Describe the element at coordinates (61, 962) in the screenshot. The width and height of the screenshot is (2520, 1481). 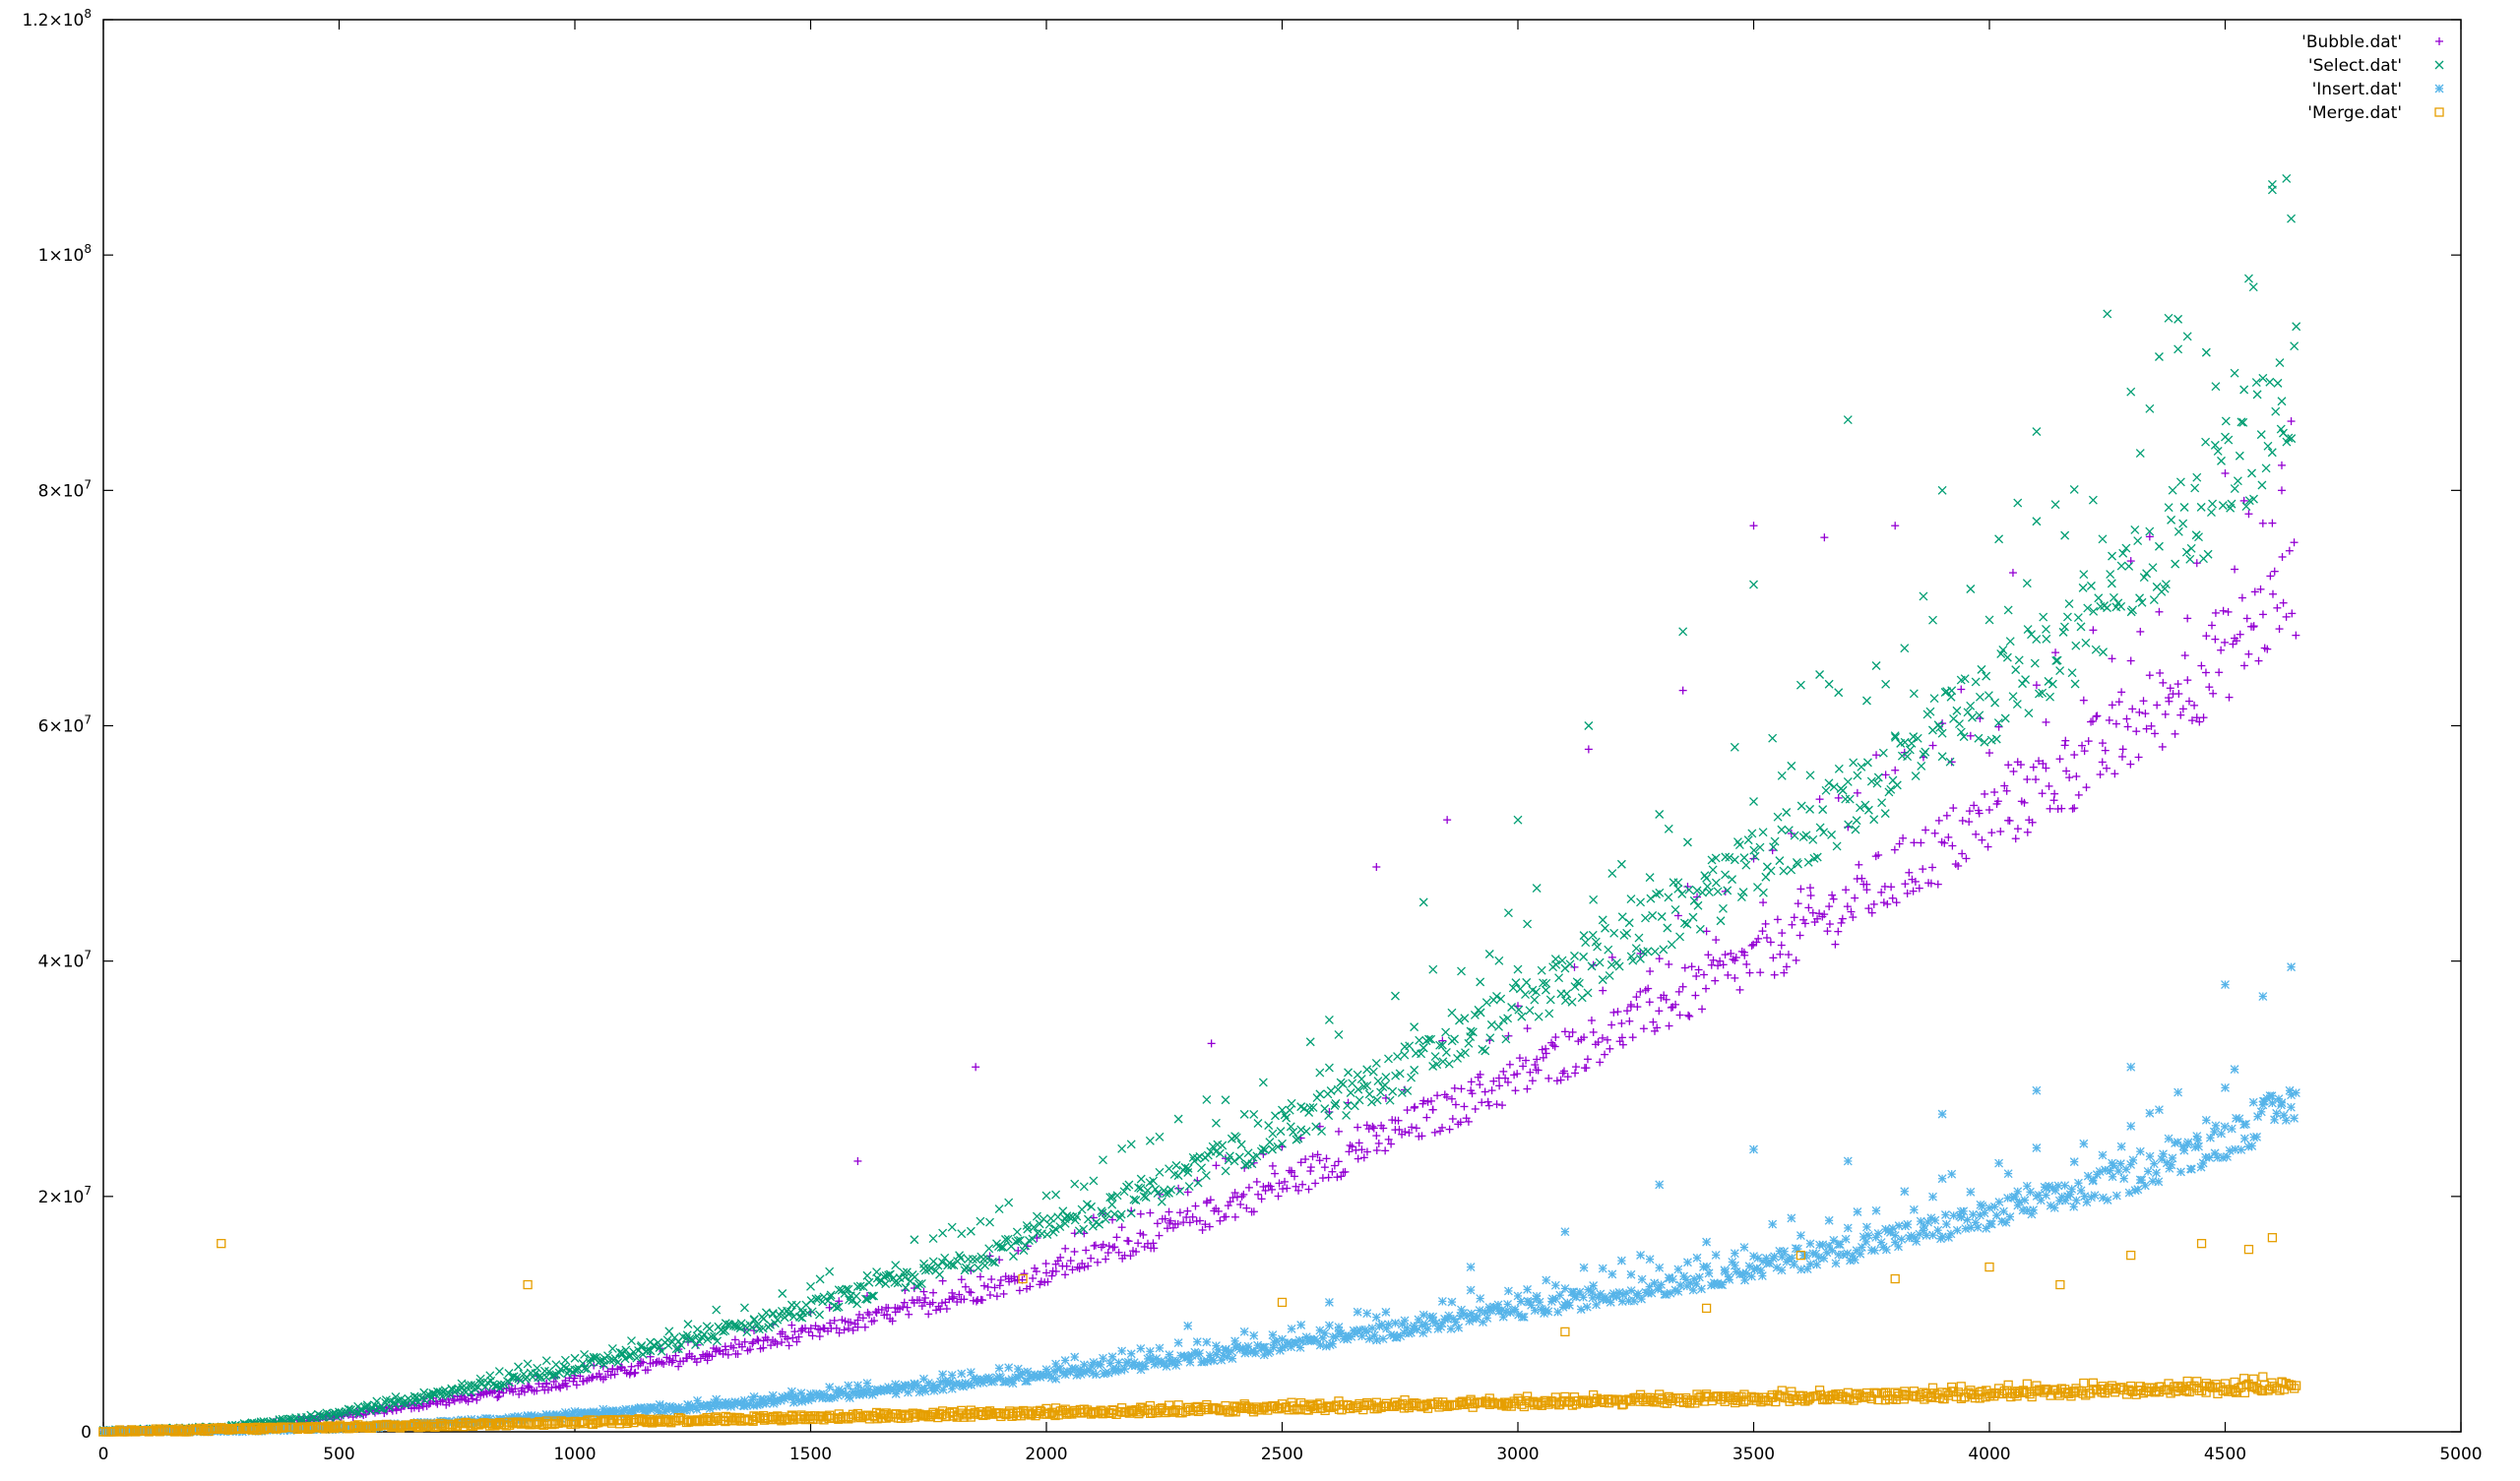
I see `y-tick-mantissa: 4×10` at that location.